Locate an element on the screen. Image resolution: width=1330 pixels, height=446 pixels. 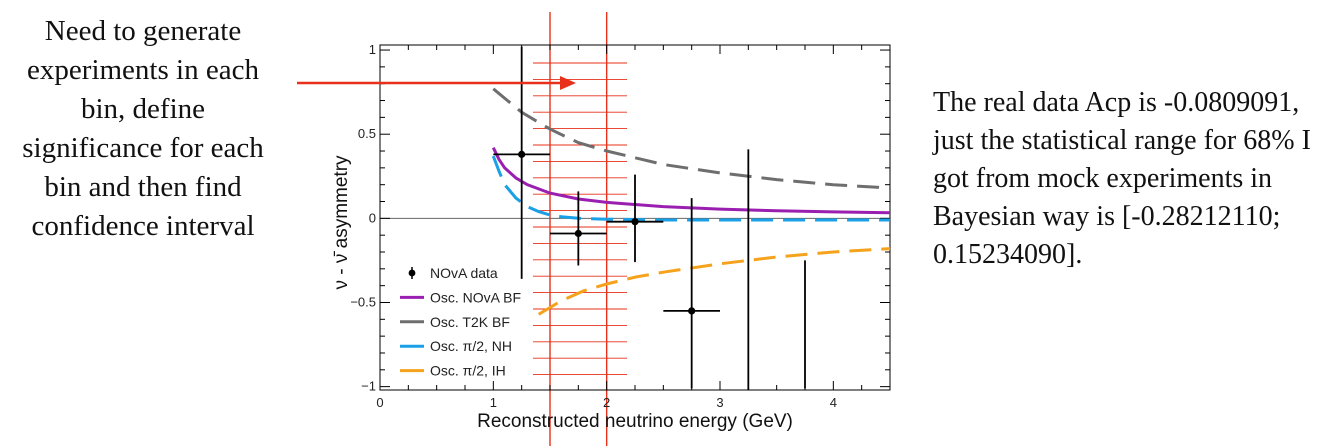
right-annotation-line: The real data Acp is -0.0809091, is located at coordinates (1116, 102).